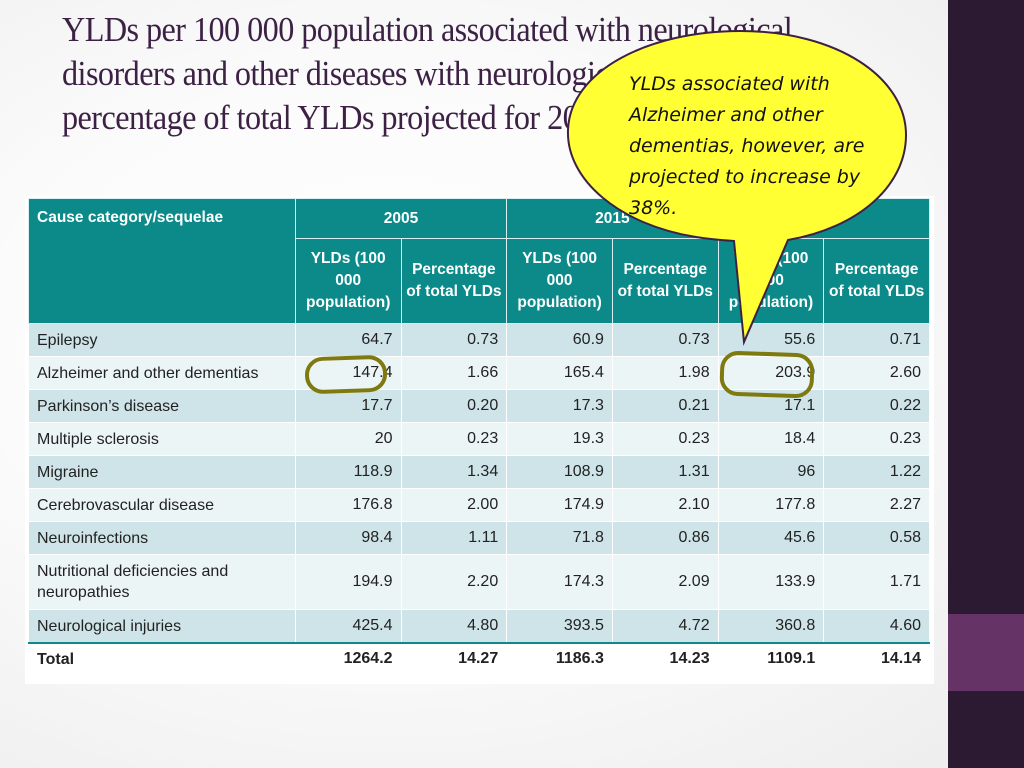 The width and height of the screenshot is (1024, 768). What do you see at coordinates (559, 538) in the screenshot?
I see `value-cell: 71.8` at bounding box center [559, 538].